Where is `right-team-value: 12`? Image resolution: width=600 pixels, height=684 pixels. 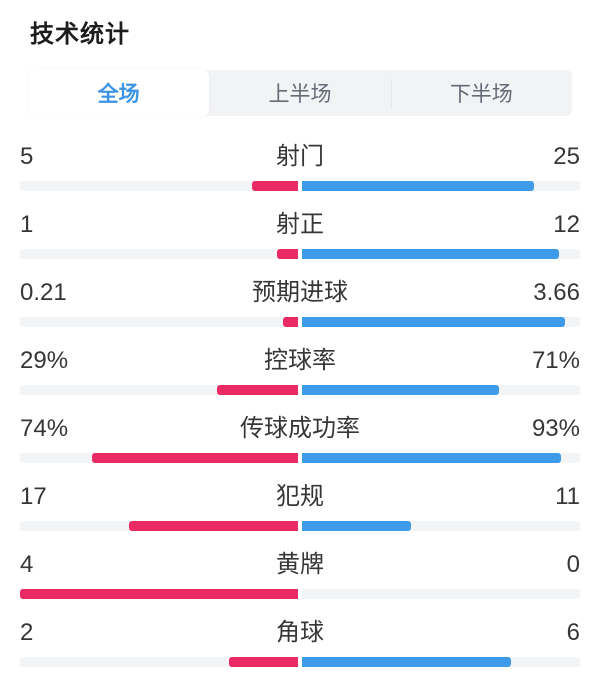 right-team-value: 12 is located at coordinates (566, 224).